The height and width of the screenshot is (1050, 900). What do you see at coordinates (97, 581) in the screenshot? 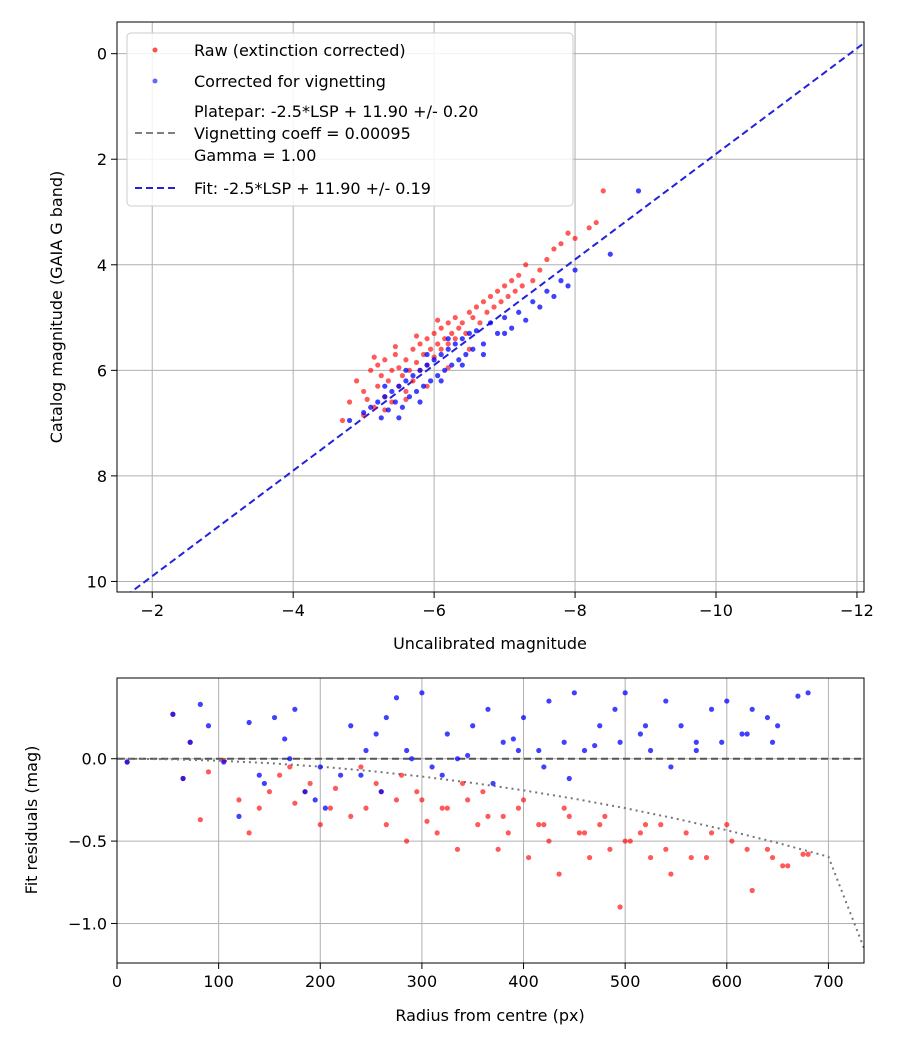
I see `top-ytick-label: 10` at bounding box center [97, 581].